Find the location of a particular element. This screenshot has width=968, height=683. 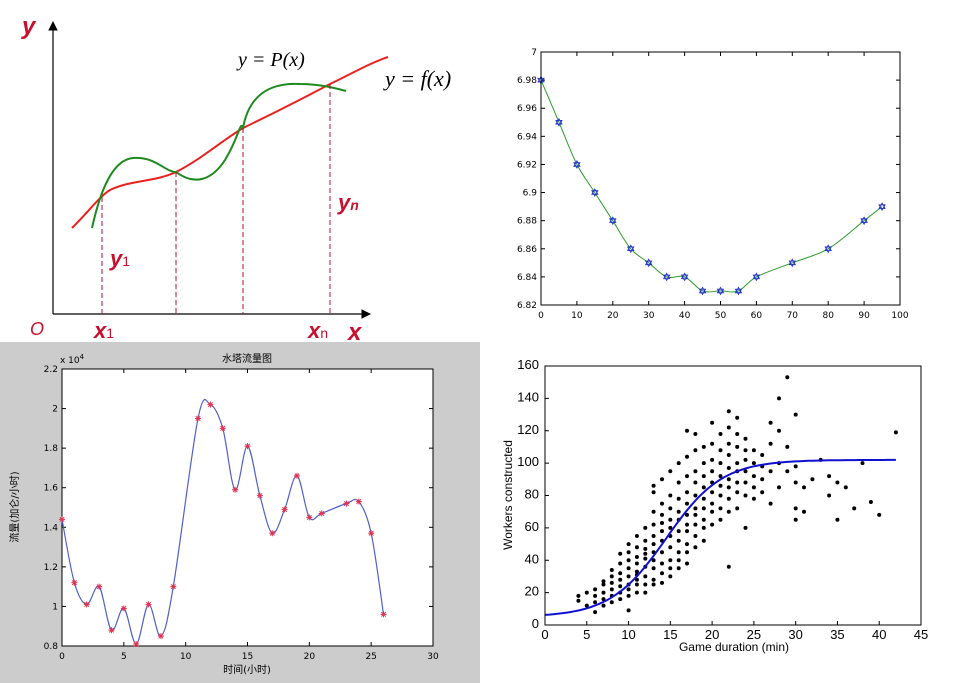

y-tick-label: 6.9 is located at coordinates (530, 194).